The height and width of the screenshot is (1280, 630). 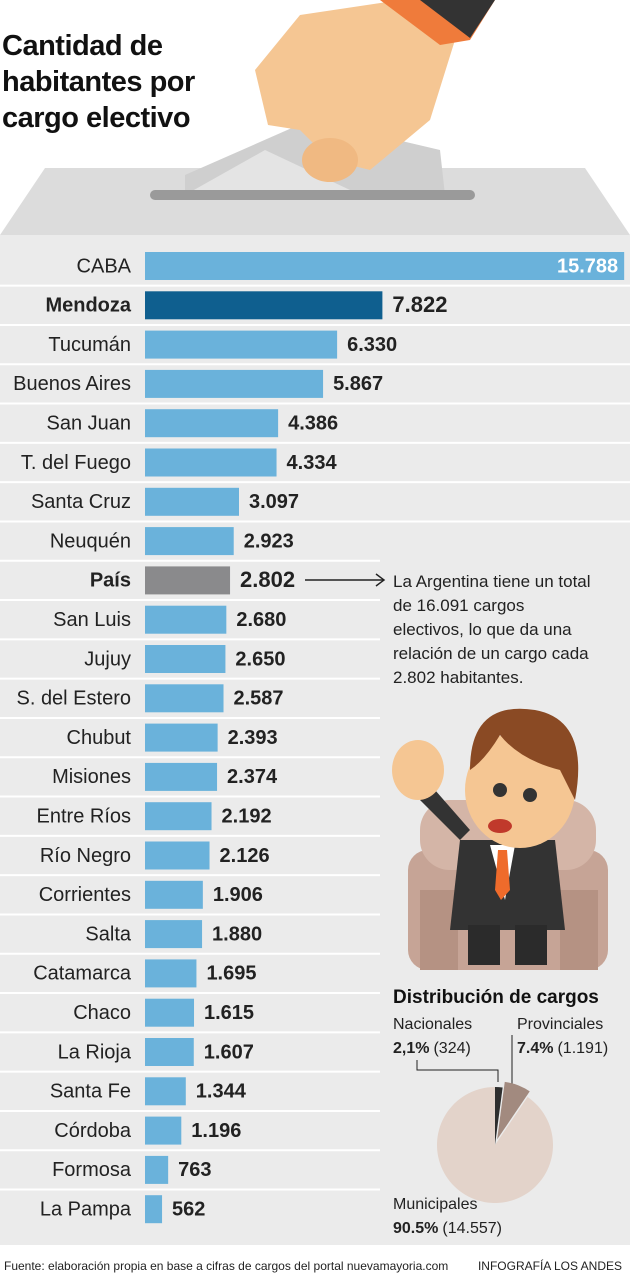 What do you see at coordinates (315, 201) in the screenshot?
I see `ballot-box-top` at bounding box center [315, 201].